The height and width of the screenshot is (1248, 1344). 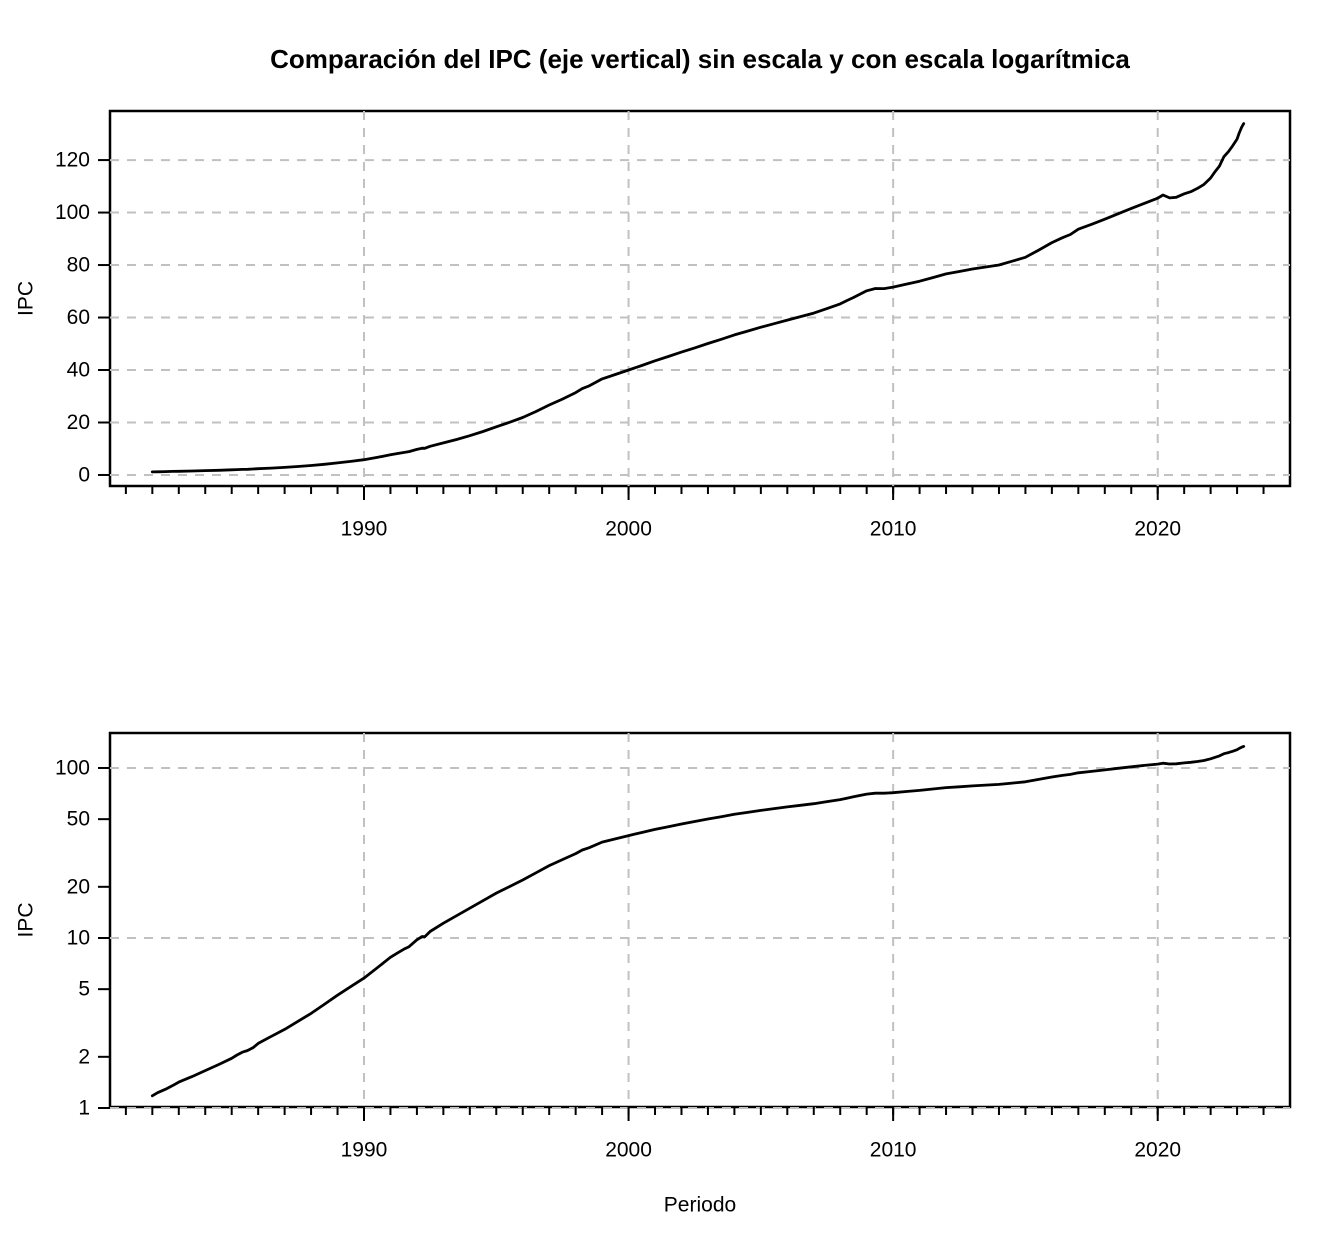 What do you see at coordinates (700, 1205) in the screenshot?
I see `x-axis-title: Periodo` at bounding box center [700, 1205].